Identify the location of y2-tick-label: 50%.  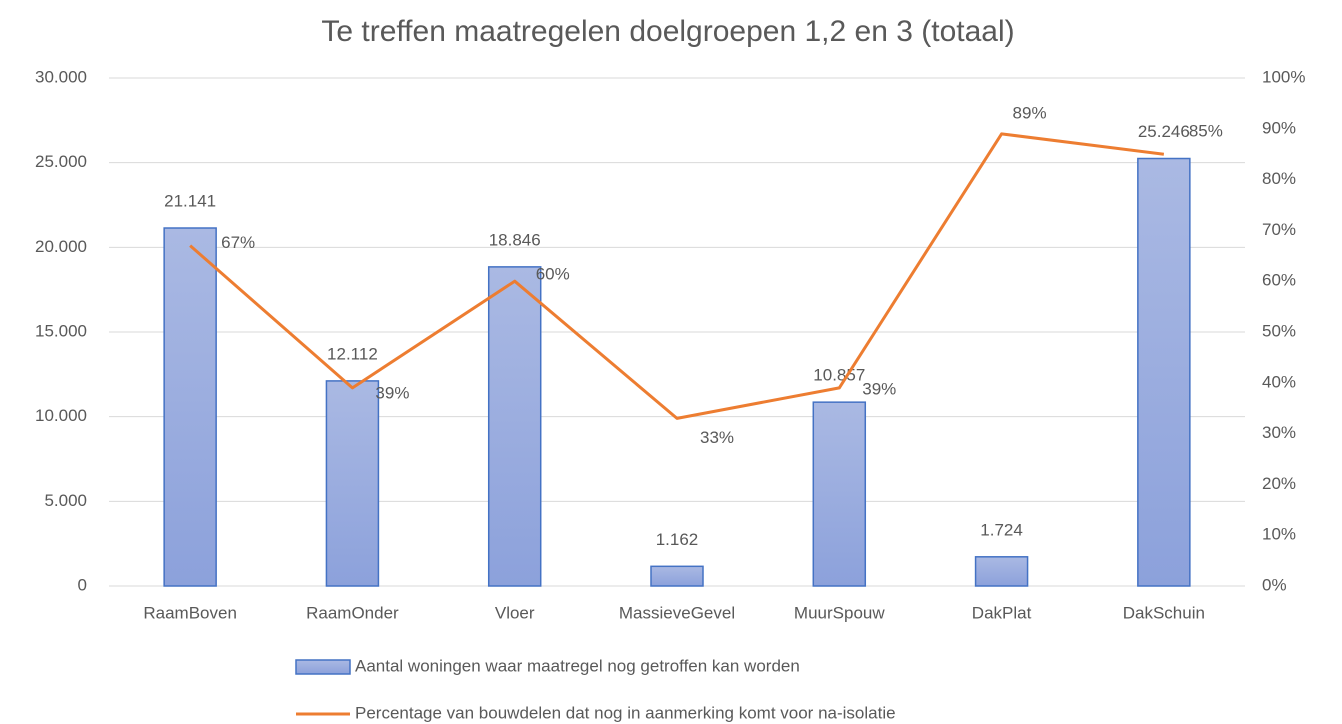
(1279, 330).